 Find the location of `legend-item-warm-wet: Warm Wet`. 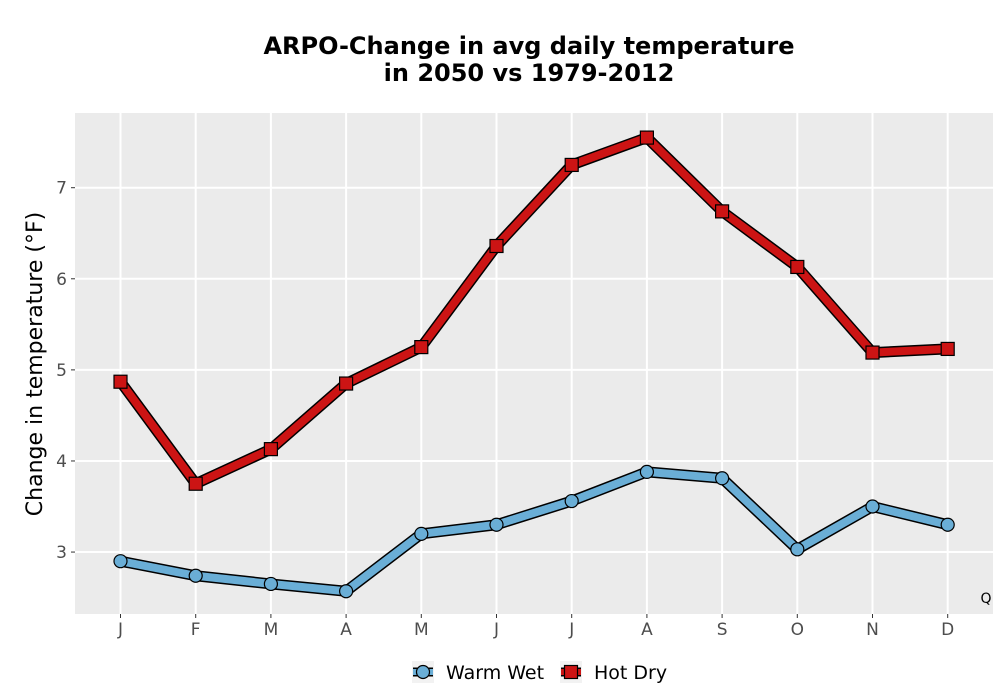

legend-item-warm-wet: Warm Wet is located at coordinates (478, 672).